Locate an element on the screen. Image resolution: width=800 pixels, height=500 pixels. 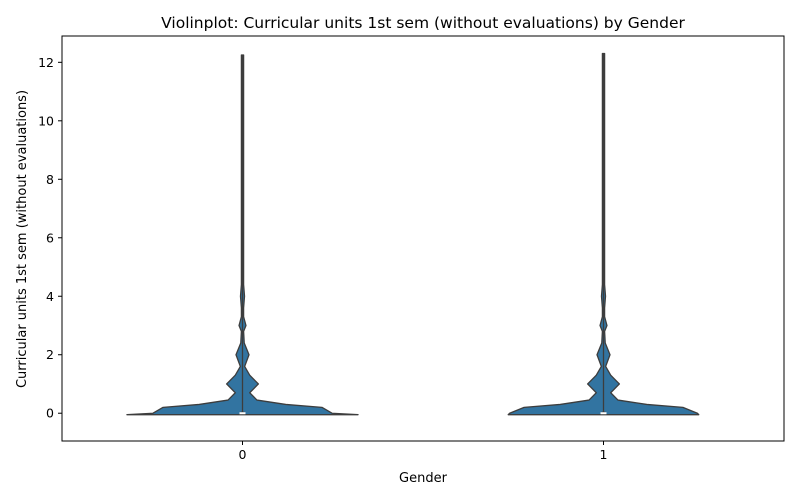
y-tick-label: 2 is located at coordinates (50, 354).